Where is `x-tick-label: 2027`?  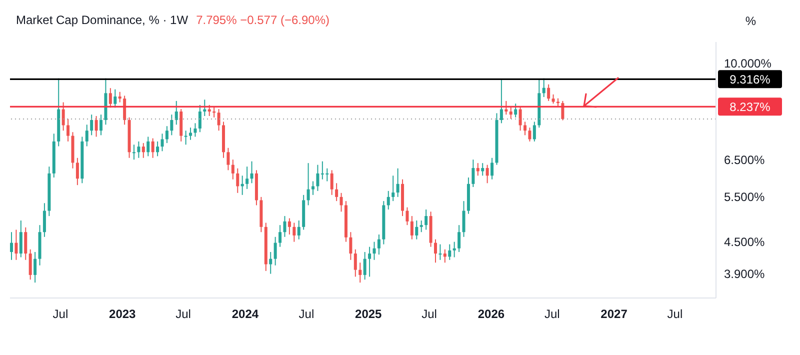
x-tick-label: 2027 is located at coordinates (614, 314).